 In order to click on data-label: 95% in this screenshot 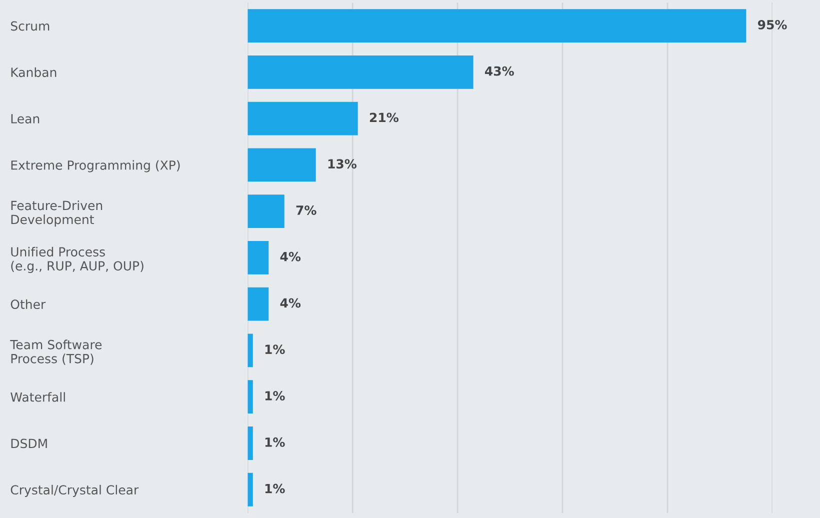, I will do `click(772, 25)`.